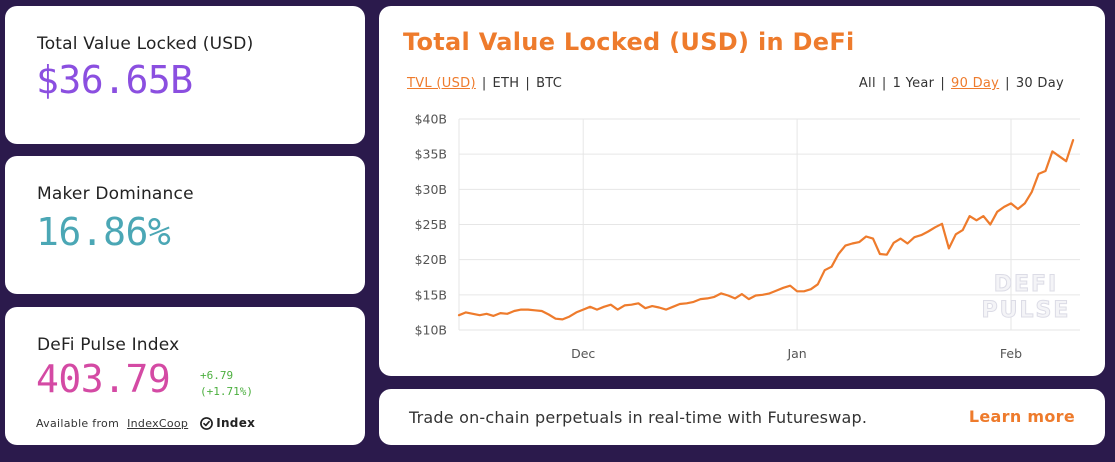 The height and width of the screenshot is (462, 1115). I want to click on index-change-pct: (+1.71%), so click(226, 391).